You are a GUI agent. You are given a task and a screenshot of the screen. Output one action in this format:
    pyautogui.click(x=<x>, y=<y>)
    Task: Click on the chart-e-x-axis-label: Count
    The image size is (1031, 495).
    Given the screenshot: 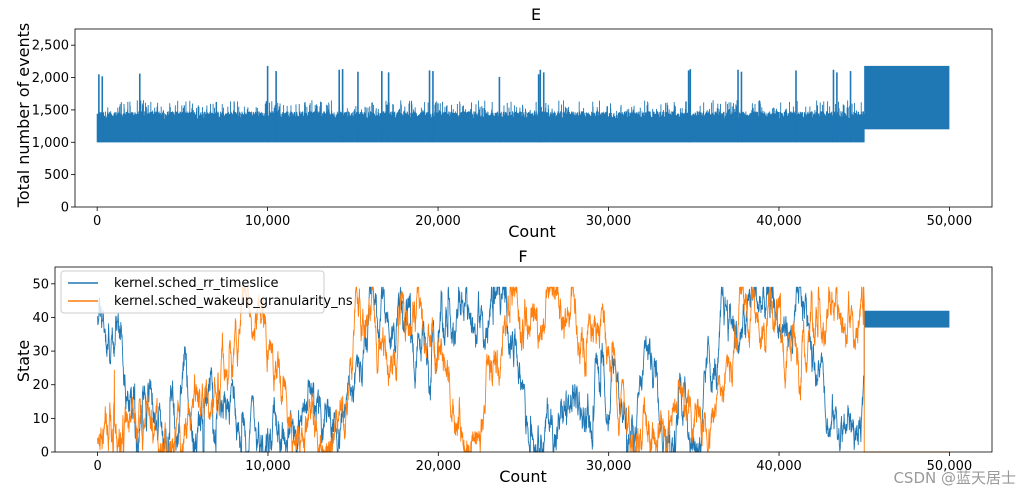 What is the action you would take?
    pyautogui.click(x=532, y=231)
    